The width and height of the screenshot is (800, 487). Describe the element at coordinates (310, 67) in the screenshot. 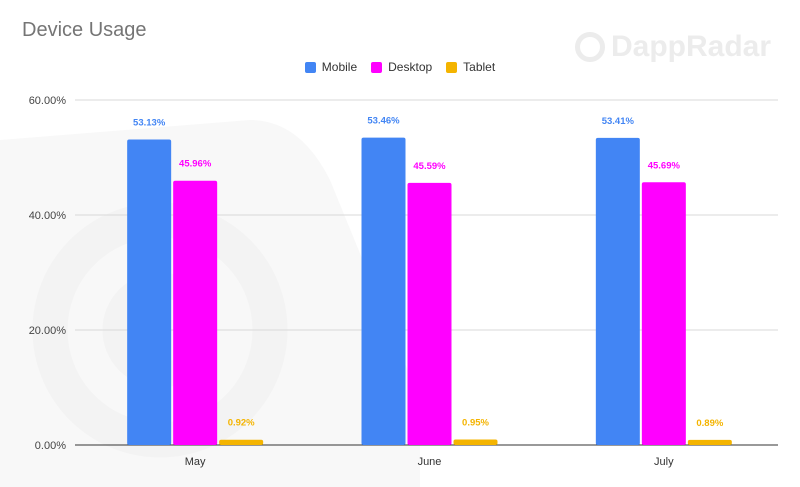

I see `legend-swatch-mobile` at that location.